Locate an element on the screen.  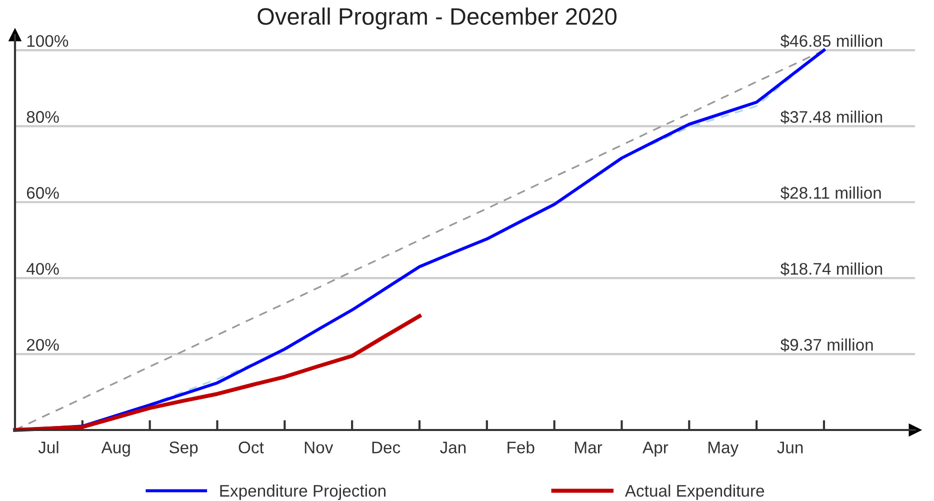
x-tick-label: Apr is located at coordinates (655, 449).